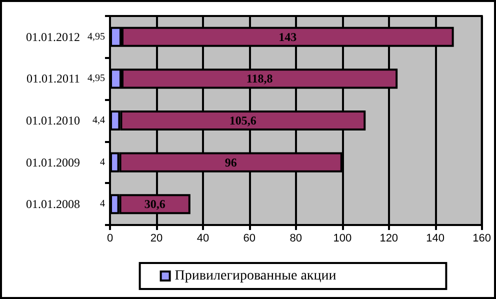 Image resolution: width=496 pixels, height=299 pixels. Describe the element at coordinates (53, 204) in the screenshot. I see `y-tick-label: 01.01.2008` at that location.